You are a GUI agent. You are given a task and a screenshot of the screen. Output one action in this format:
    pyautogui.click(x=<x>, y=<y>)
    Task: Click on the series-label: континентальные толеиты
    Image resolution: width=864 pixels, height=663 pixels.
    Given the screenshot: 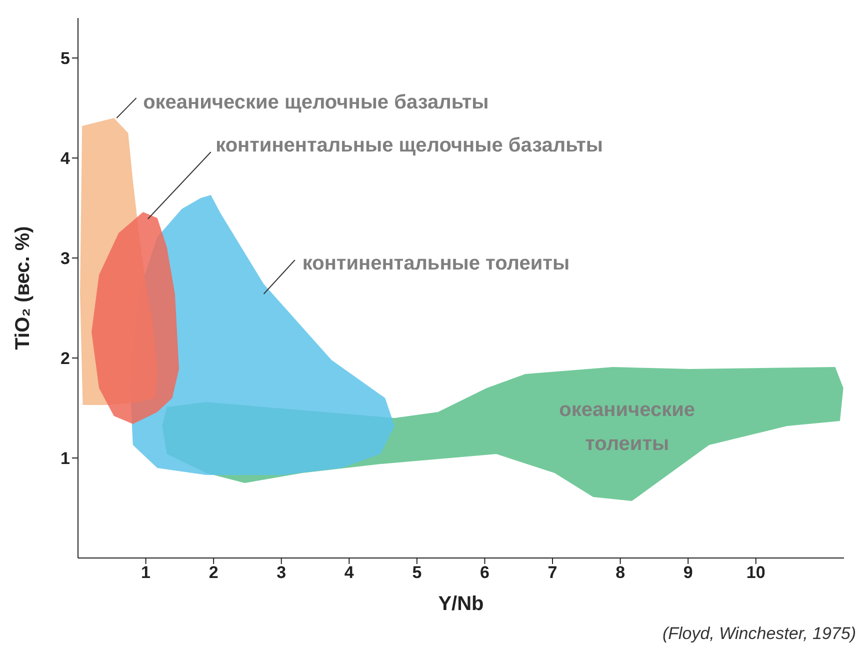 What is the action you would take?
    pyautogui.click(x=436, y=263)
    